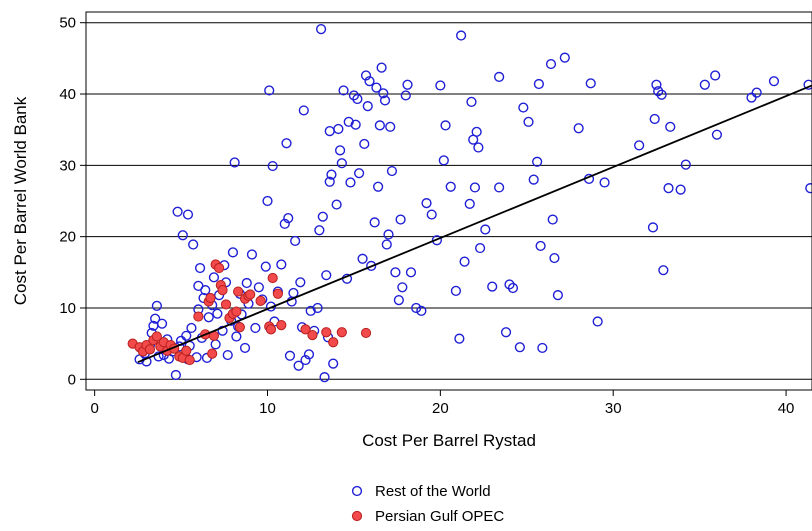 The width and height of the screenshot is (812, 531). What do you see at coordinates (442, 403) in the screenshot?
I see `x-axis: 0 10 20 30 40` at bounding box center [442, 403].